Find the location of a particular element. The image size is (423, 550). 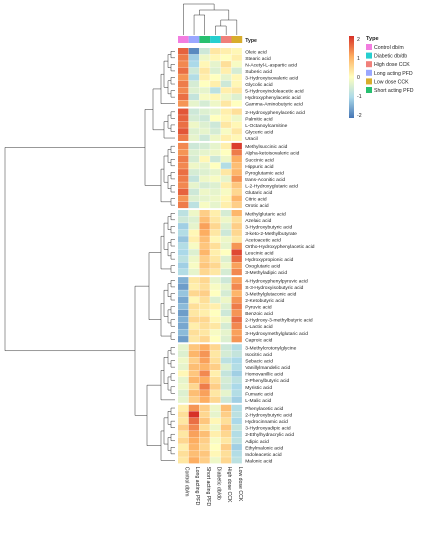

row-label: 3-Hydroxybutyric acid is located at coordinates (268, 227).